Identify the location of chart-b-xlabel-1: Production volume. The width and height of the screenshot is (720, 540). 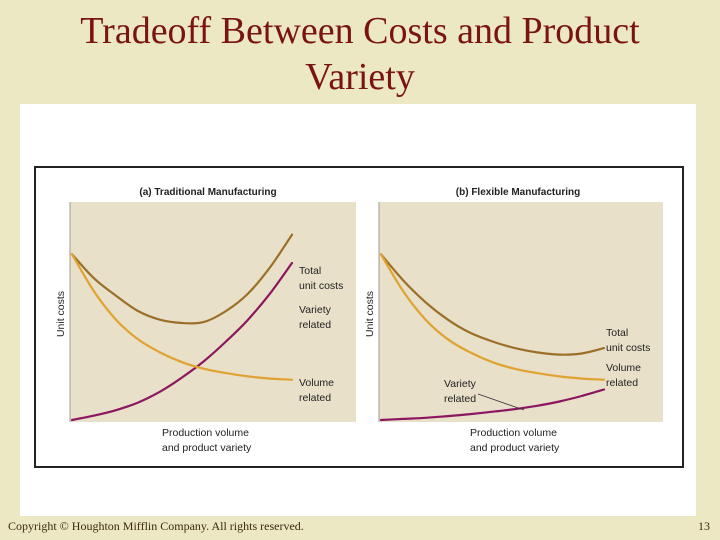
(513, 433).